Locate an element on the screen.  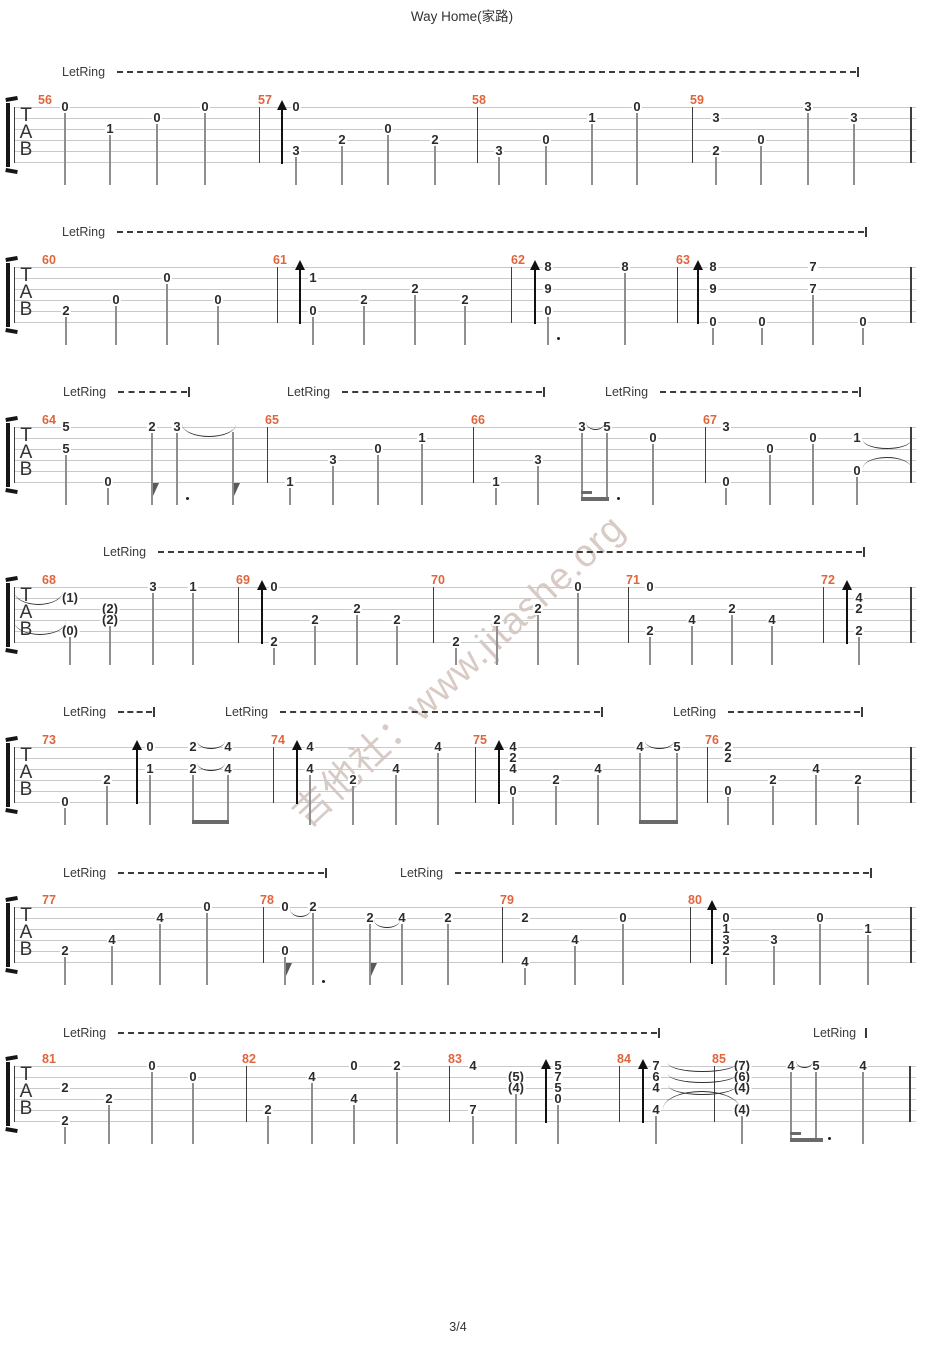
augmentation-dot is located at coordinates (830, 1139).